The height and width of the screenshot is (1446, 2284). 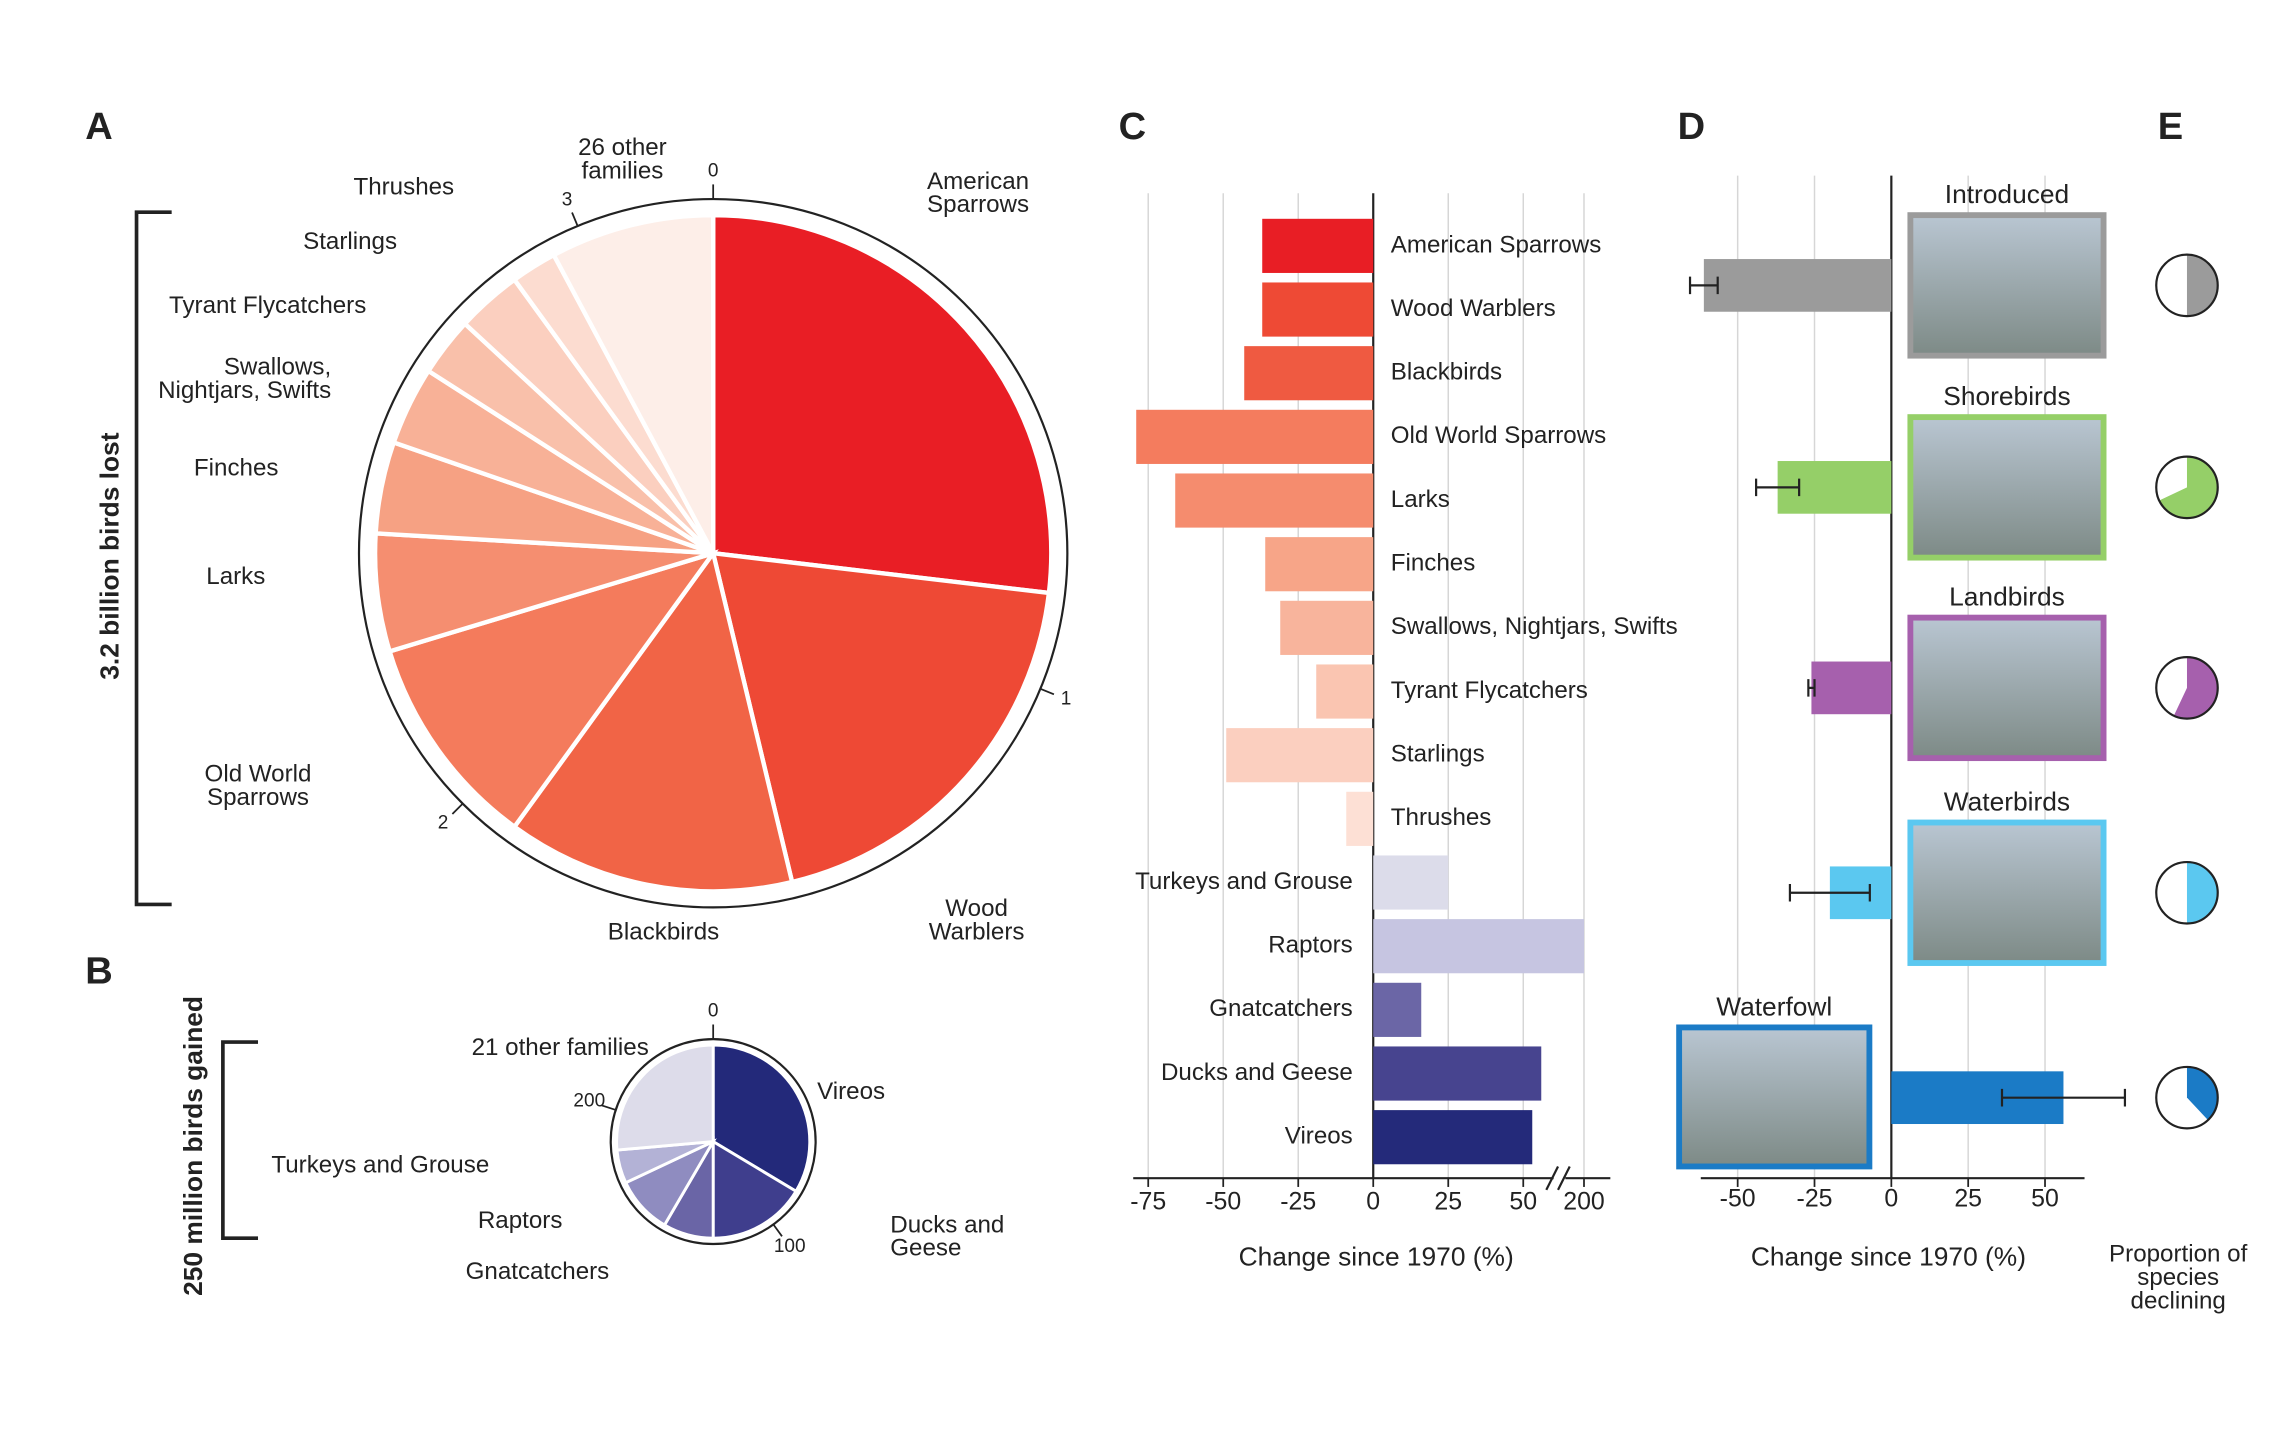 I want to click on bracket-label: 3.2 billion birds lost, so click(x=110, y=555).